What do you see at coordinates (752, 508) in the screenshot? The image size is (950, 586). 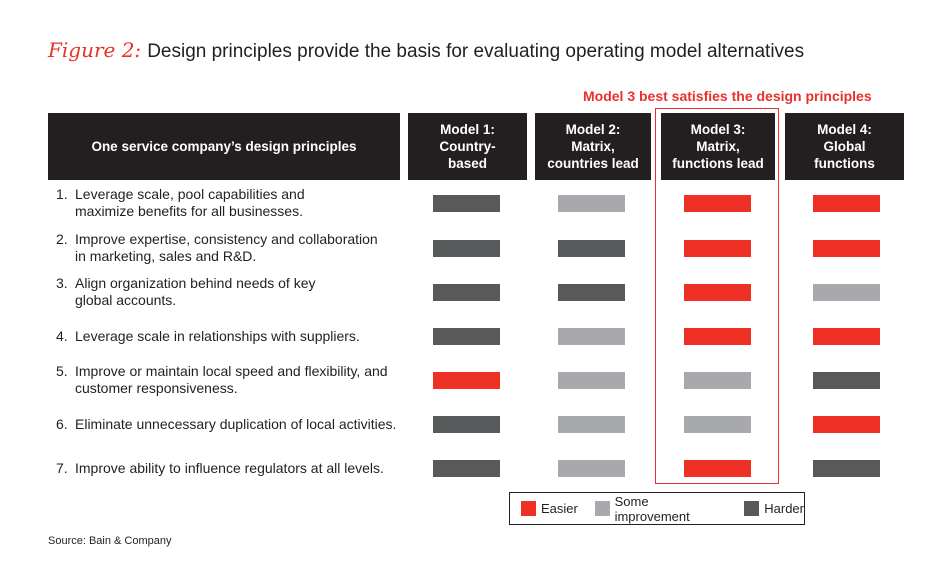 I see `legend-swatch-harder` at bounding box center [752, 508].